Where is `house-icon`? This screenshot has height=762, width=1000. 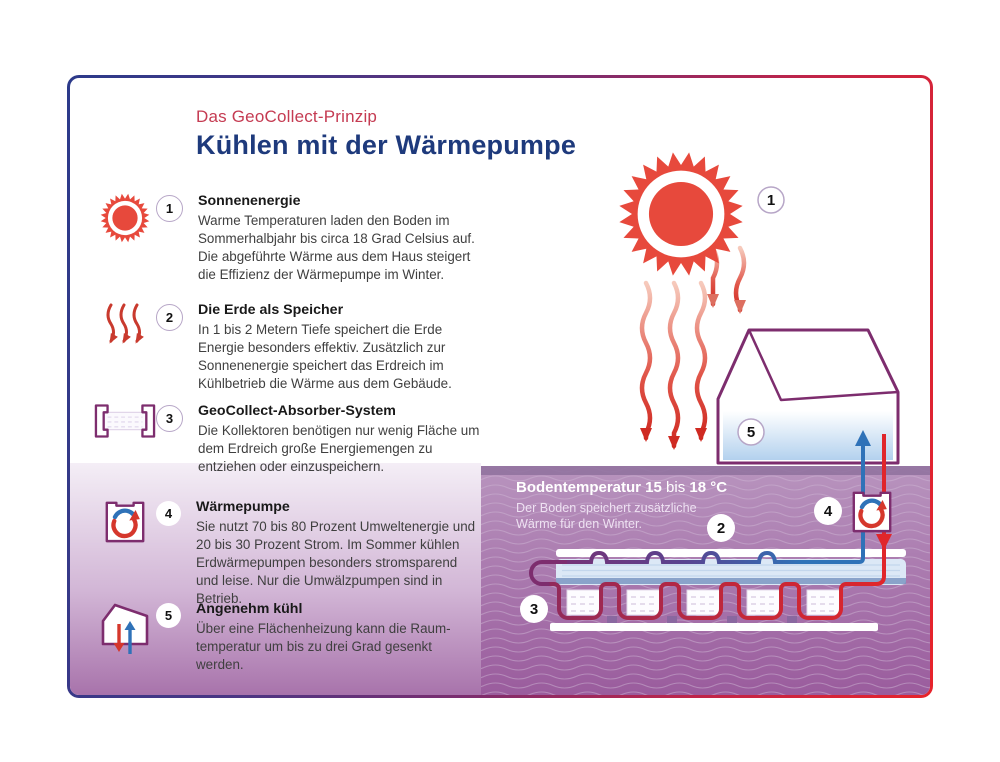
house-icon is located at coordinates (125, 628).